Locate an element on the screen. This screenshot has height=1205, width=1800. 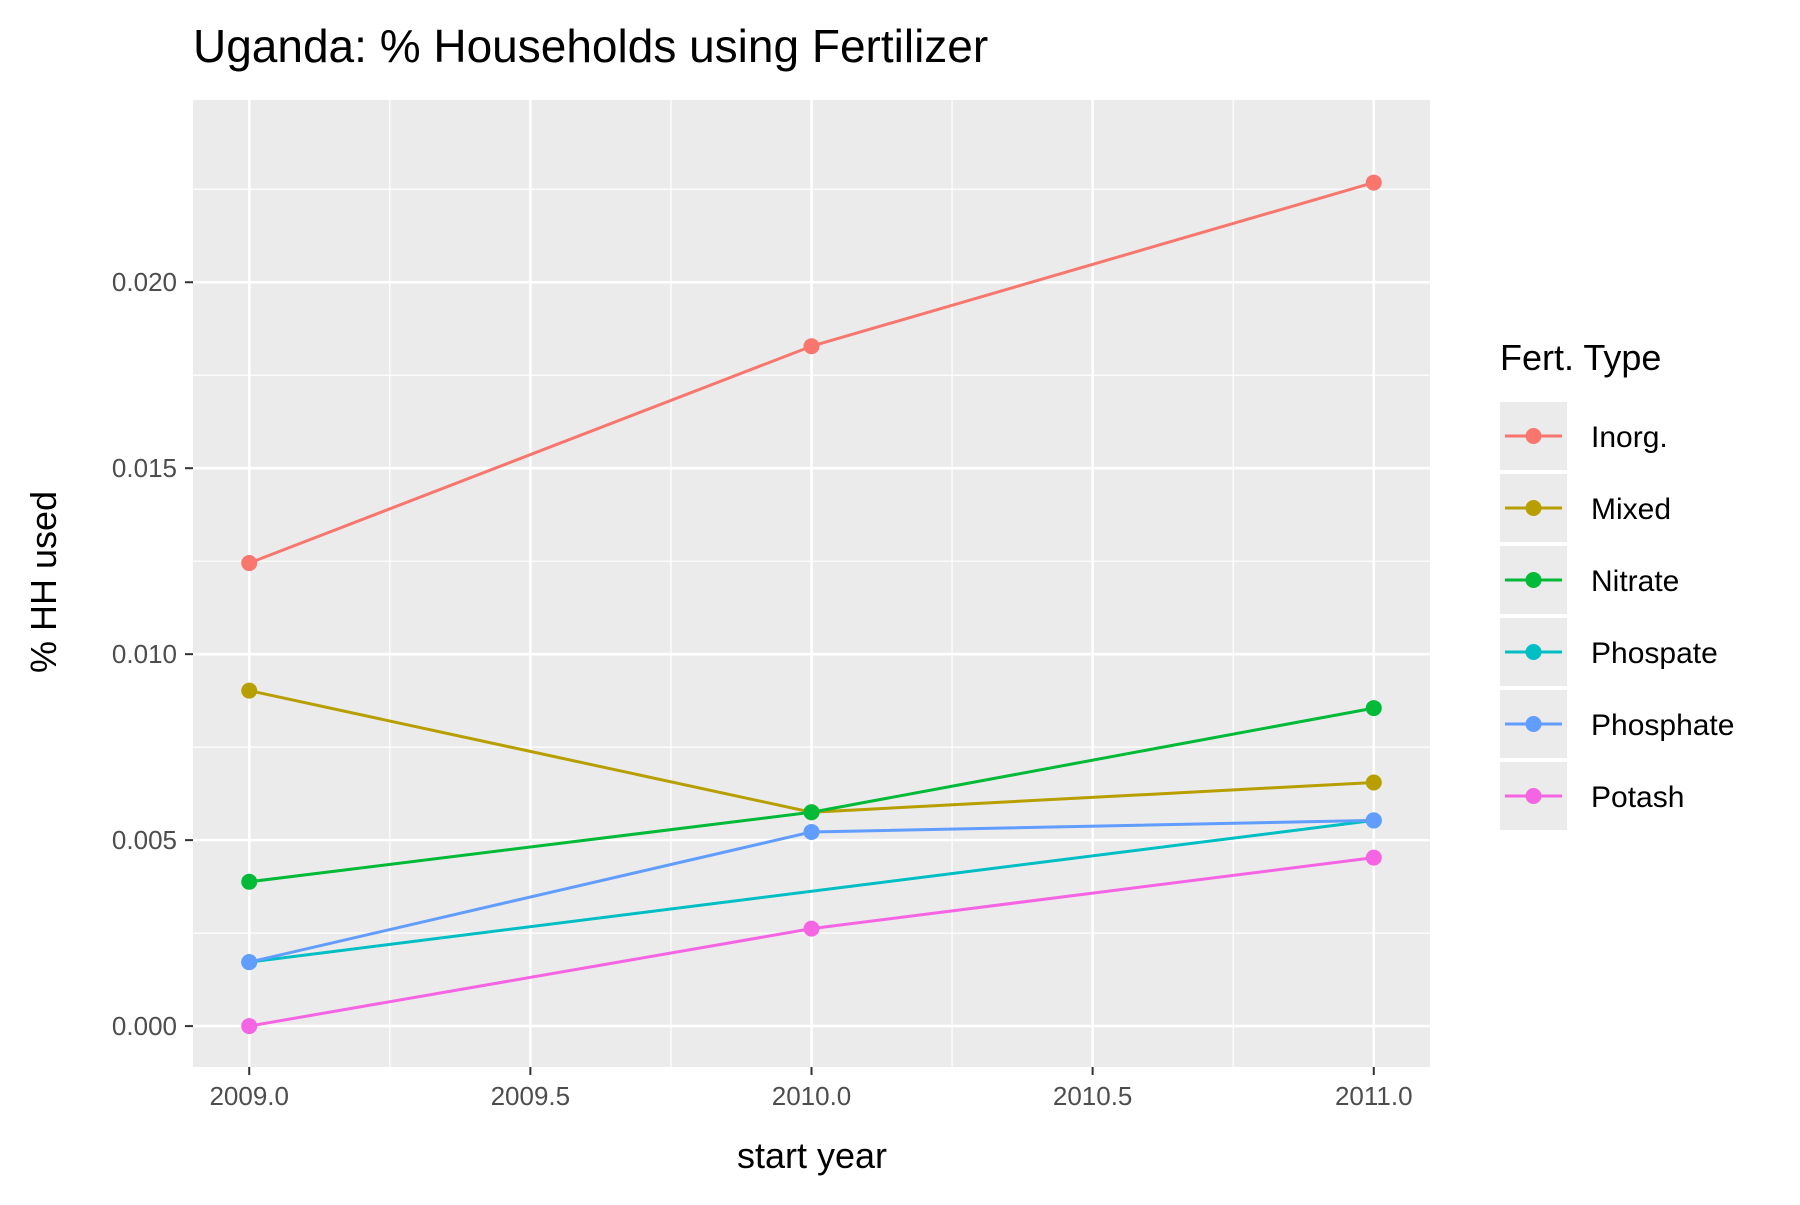
y-tick-label: 0.005 is located at coordinates (144, 840).